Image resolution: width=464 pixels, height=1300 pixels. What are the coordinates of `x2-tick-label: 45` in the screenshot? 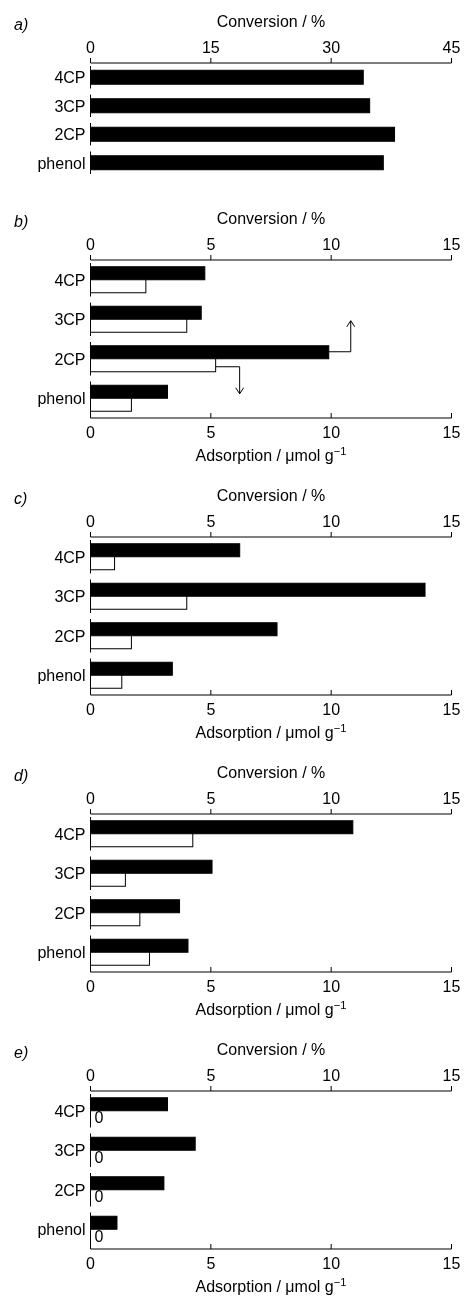 It's located at (451, 47).